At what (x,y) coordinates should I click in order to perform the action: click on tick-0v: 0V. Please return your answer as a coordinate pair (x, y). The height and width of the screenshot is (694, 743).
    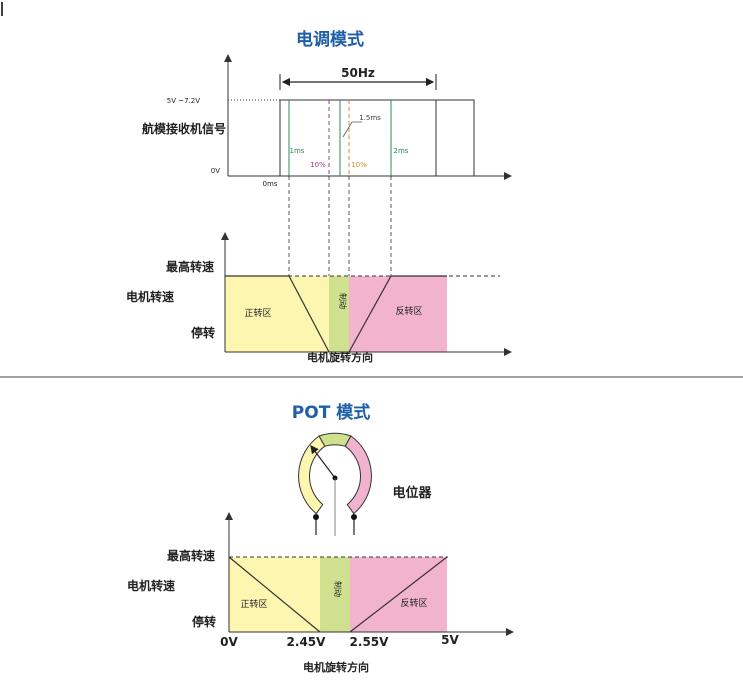
    Looking at the image, I should click on (229, 642).